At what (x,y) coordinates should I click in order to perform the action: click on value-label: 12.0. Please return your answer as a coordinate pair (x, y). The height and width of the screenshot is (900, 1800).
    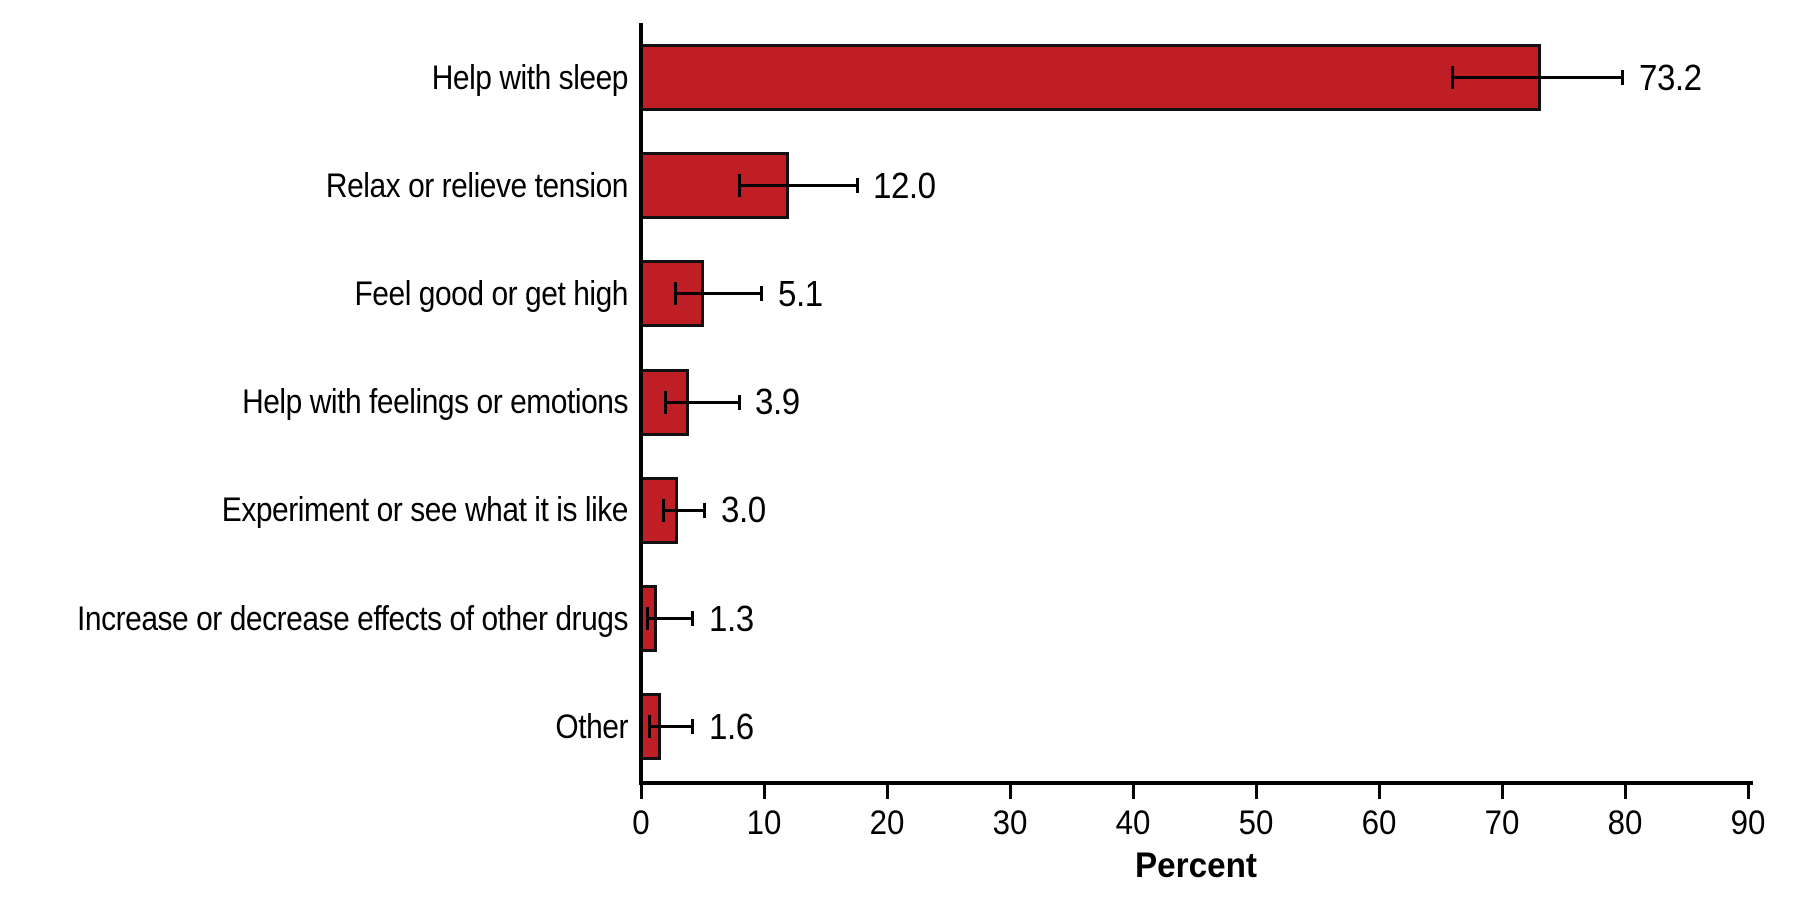
    Looking at the image, I should click on (905, 185).